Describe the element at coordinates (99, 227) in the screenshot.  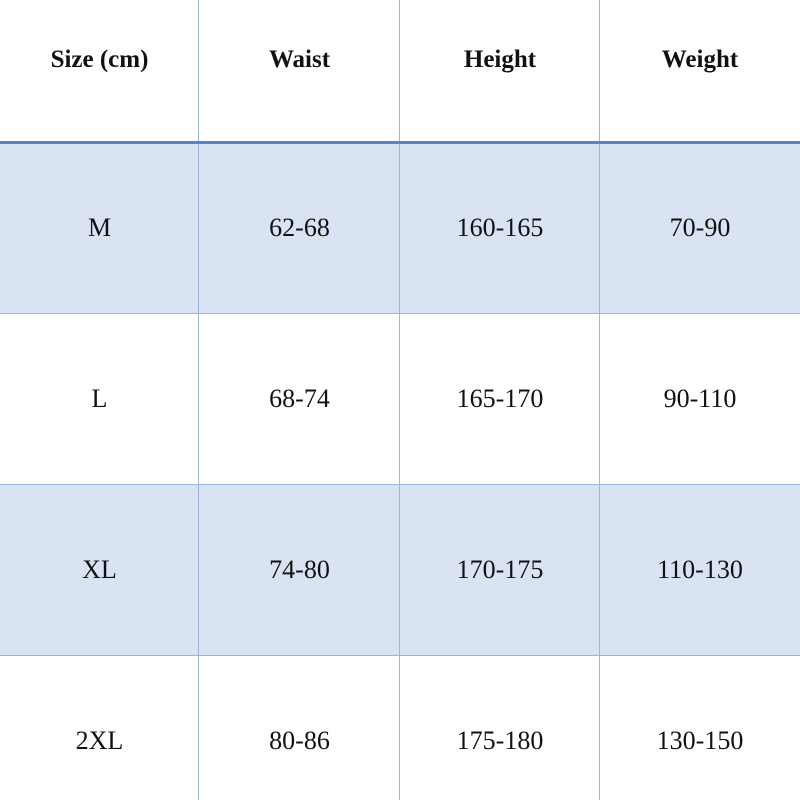
I see `table-cell: M` at that location.